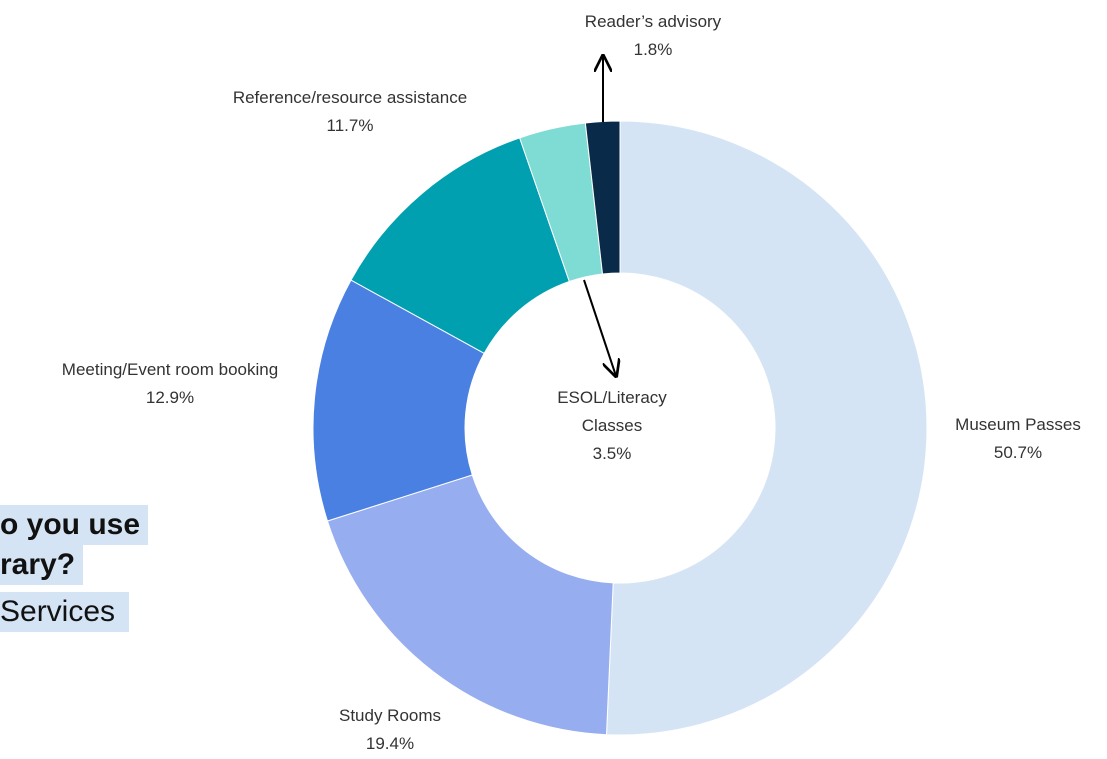 The image size is (1107, 759). Describe the element at coordinates (653, 21) in the screenshot. I see `category-label: Reader’s advisory` at that location.